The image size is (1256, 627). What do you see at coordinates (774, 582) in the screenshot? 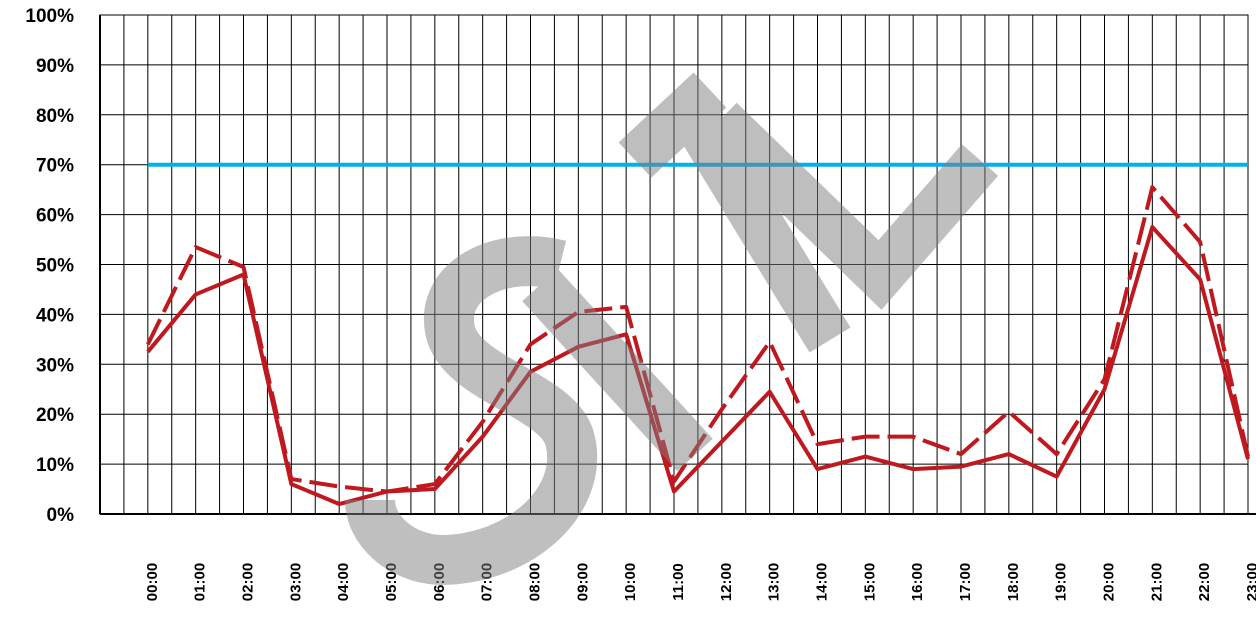
I see `x-tick-label: 13:00` at bounding box center [774, 582].